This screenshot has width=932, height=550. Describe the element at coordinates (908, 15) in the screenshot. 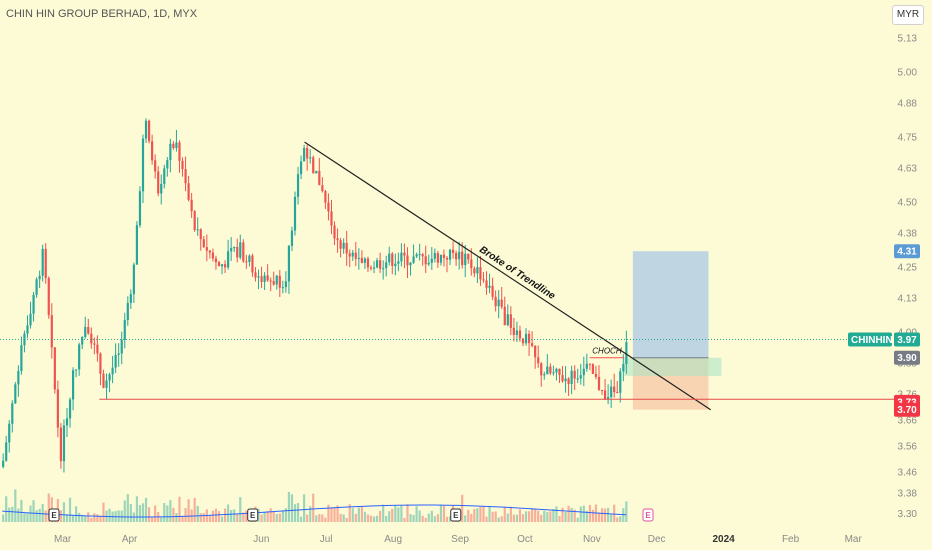

I see `currency-button: MYR` at that location.